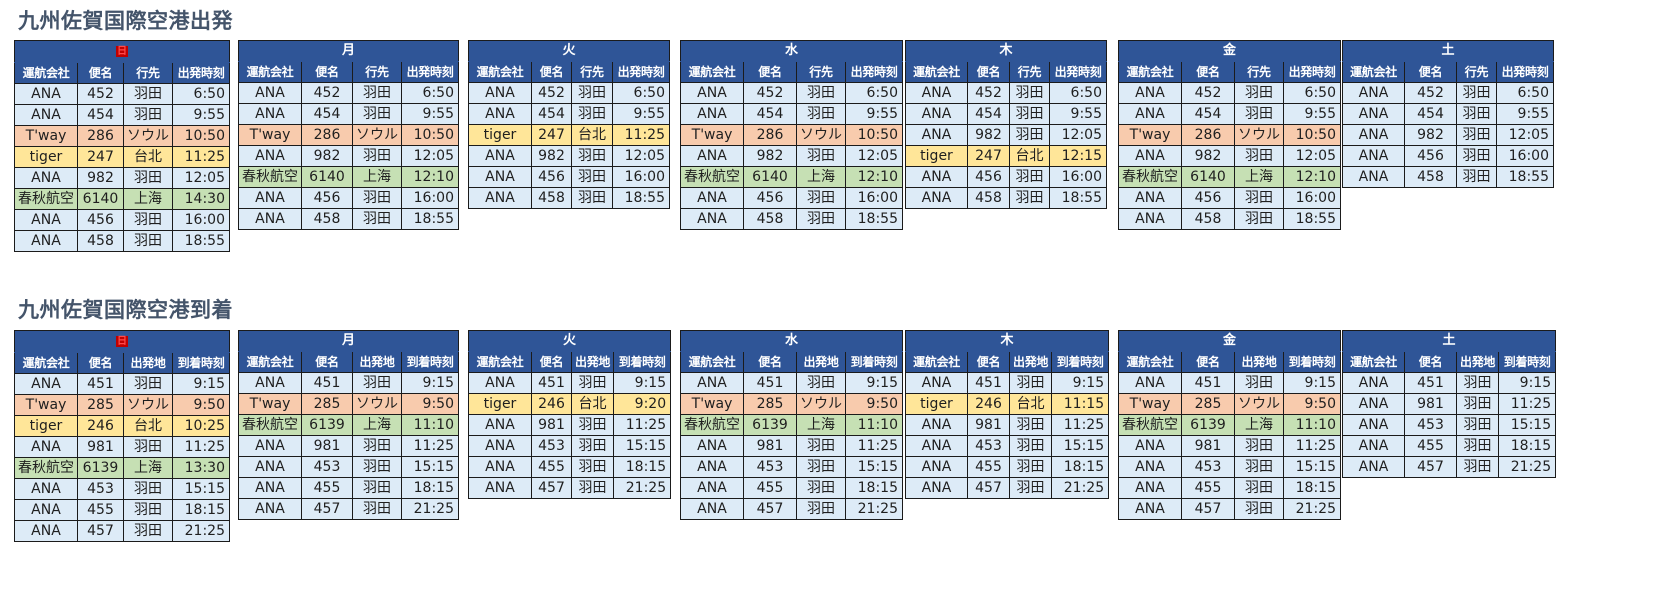  What do you see at coordinates (201, 426) in the screenshot?
I see `time-cell: 10:25` at bounding box center [201, 426].